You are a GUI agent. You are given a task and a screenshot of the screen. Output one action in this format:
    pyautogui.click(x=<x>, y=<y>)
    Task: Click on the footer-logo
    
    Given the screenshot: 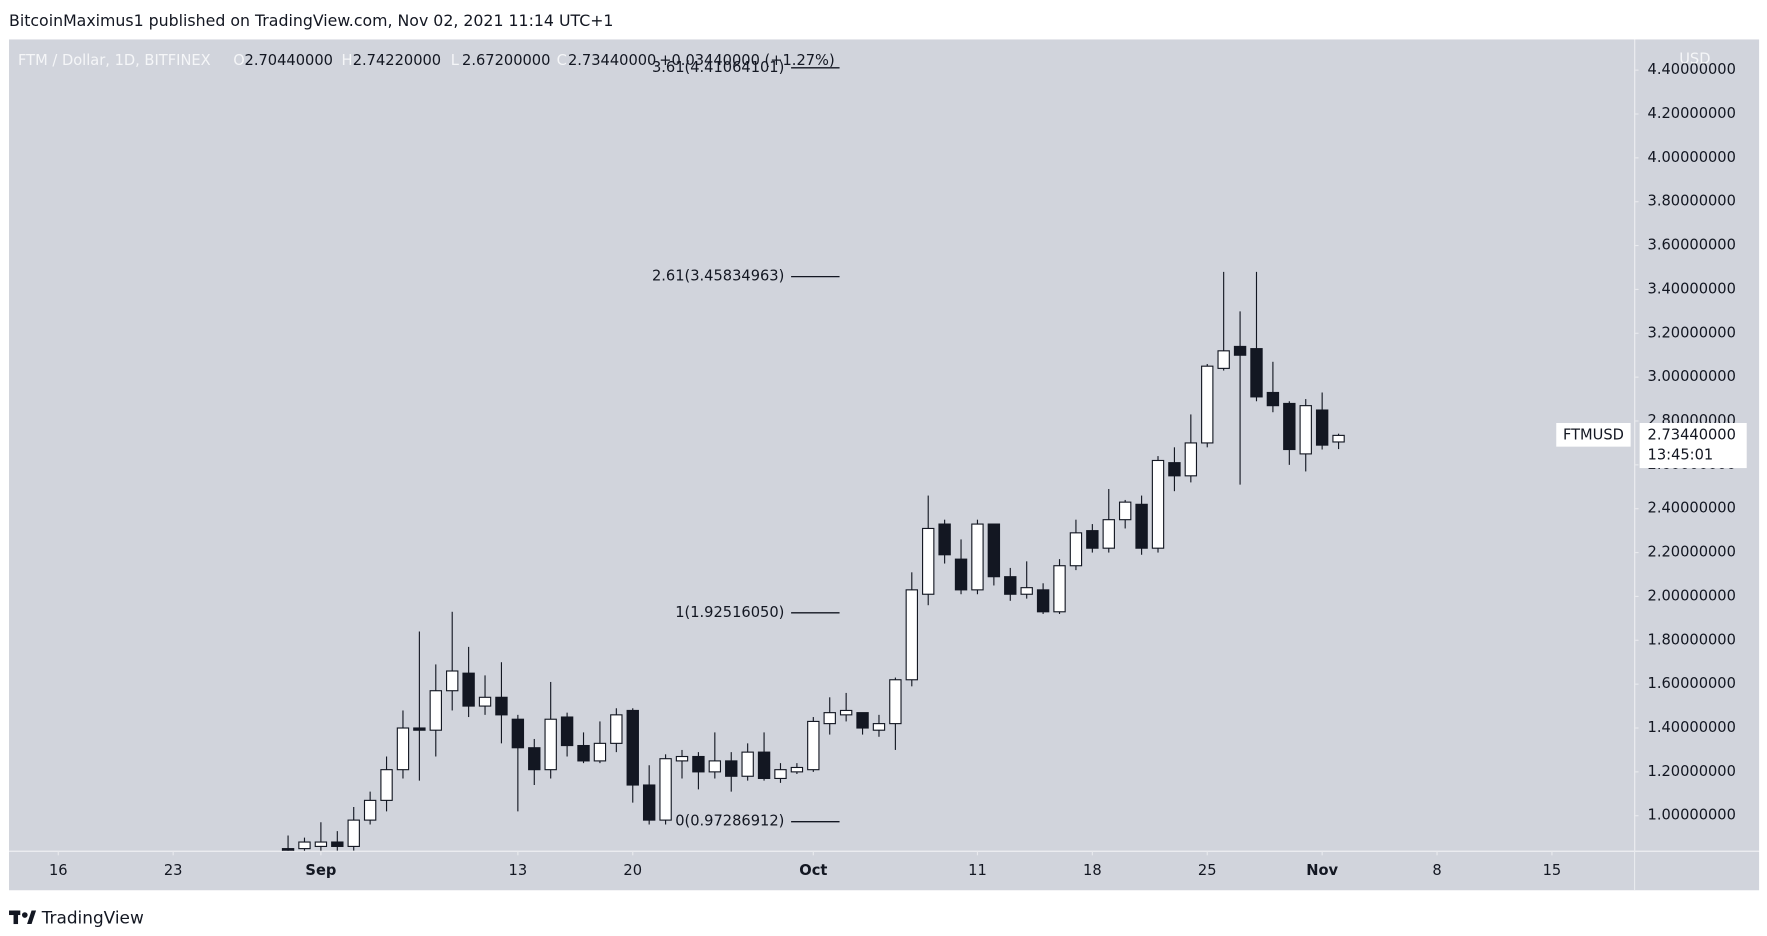 What is the action you would take?
    pyautogui.click(x=23, y=917)
    